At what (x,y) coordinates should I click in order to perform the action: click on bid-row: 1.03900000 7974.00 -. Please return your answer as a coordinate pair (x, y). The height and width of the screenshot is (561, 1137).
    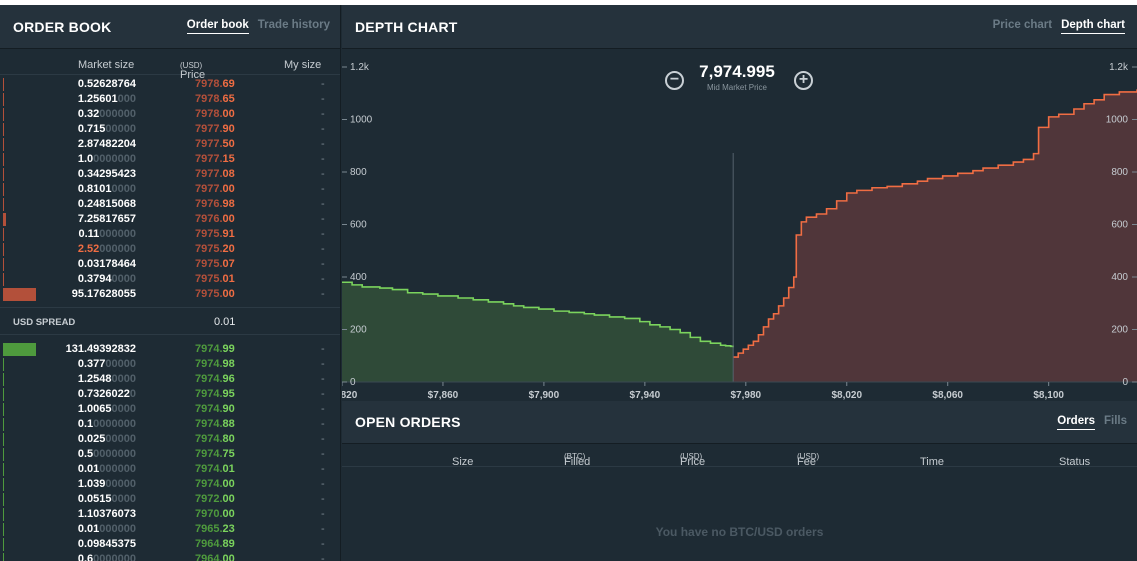
    Looking at the image, I should click on (170, 484).